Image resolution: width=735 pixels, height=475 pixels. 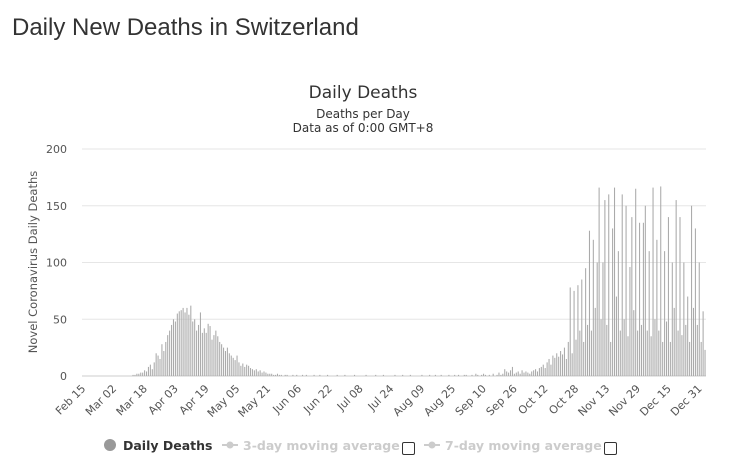 I want to click on legend-item-3day-average: 3-day moving average, so click(x=311, y=445).